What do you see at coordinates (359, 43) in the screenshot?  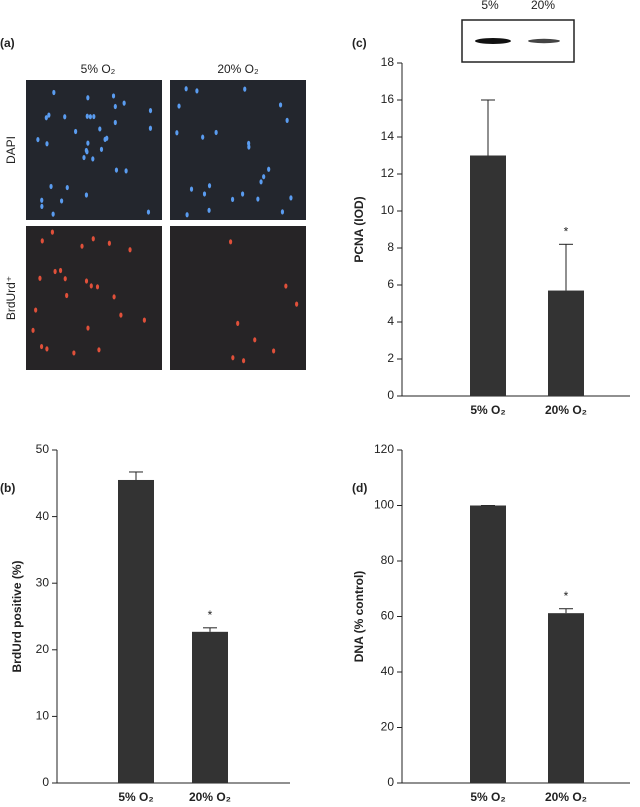 I see `panel-label: (c)` at bounding box center [359, 43].